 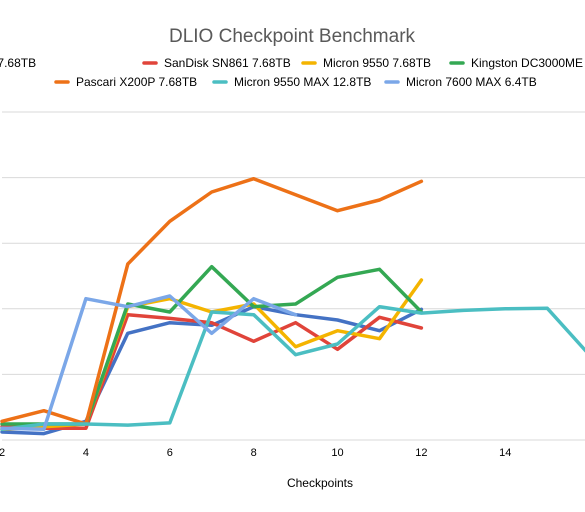 I want to click on x-axis-title: Checkpoints, so click(x=320, y=483).